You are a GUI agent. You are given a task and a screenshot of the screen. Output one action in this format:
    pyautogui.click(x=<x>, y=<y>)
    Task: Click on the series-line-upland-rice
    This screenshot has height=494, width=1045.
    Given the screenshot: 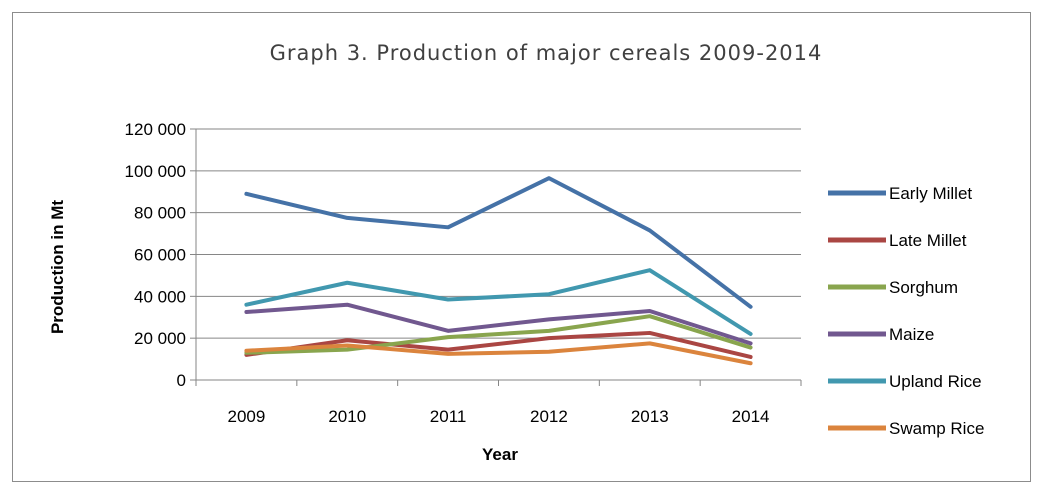 What is the action you would take?
    pyautogui.click(x=498, y=302)
    